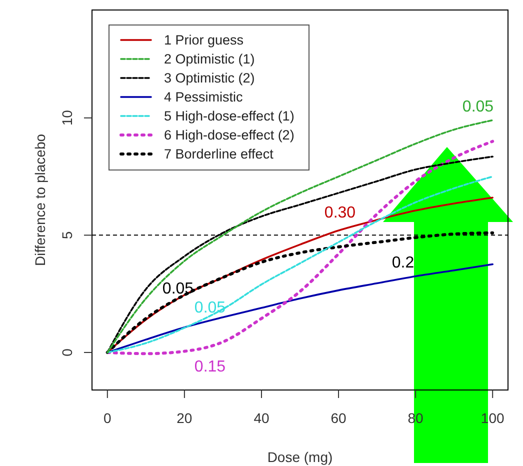  I want to click on y-tick-label: 10, so click(67, 118).